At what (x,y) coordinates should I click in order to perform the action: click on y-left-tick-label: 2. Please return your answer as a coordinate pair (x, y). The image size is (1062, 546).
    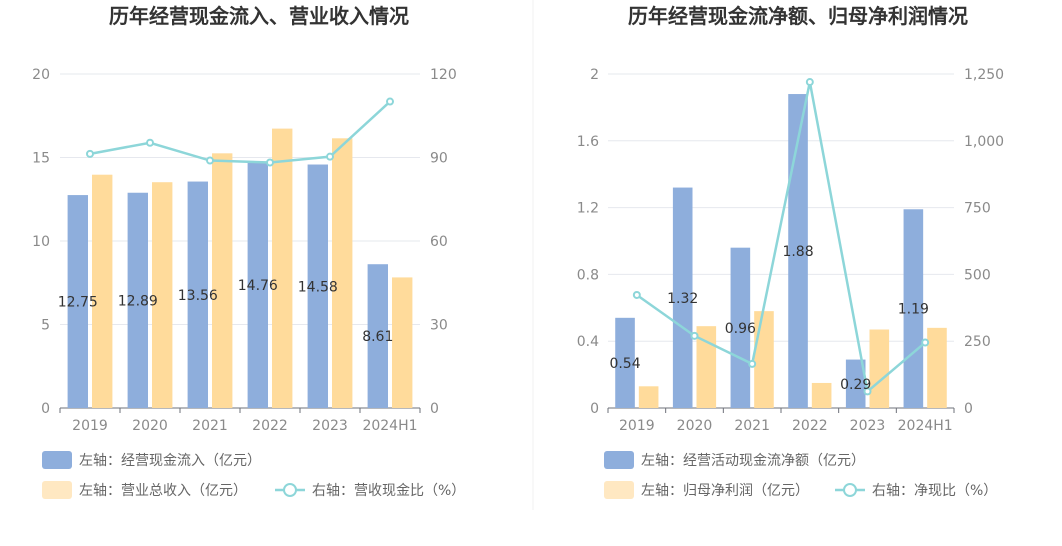
    Looking at the image, I should click on (594, 75).